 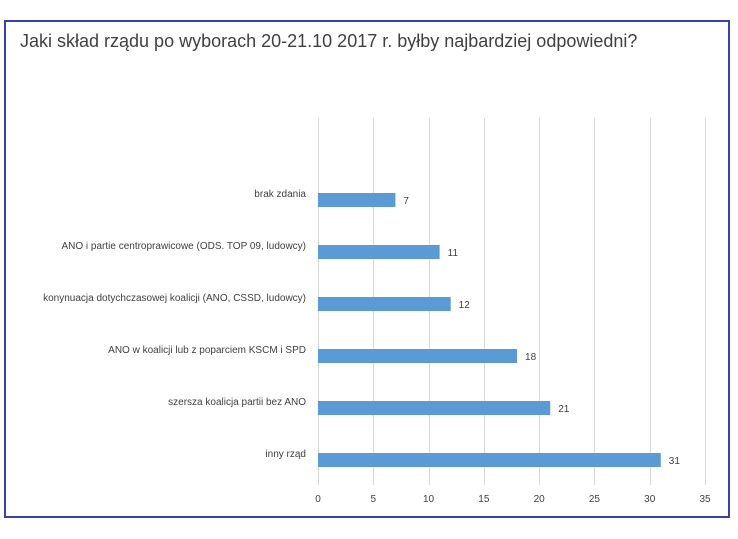 What do you see at coordinates (484, 499) in the screenshot?
I see `x-tick-label: 15` at bounding box center [484, 499].